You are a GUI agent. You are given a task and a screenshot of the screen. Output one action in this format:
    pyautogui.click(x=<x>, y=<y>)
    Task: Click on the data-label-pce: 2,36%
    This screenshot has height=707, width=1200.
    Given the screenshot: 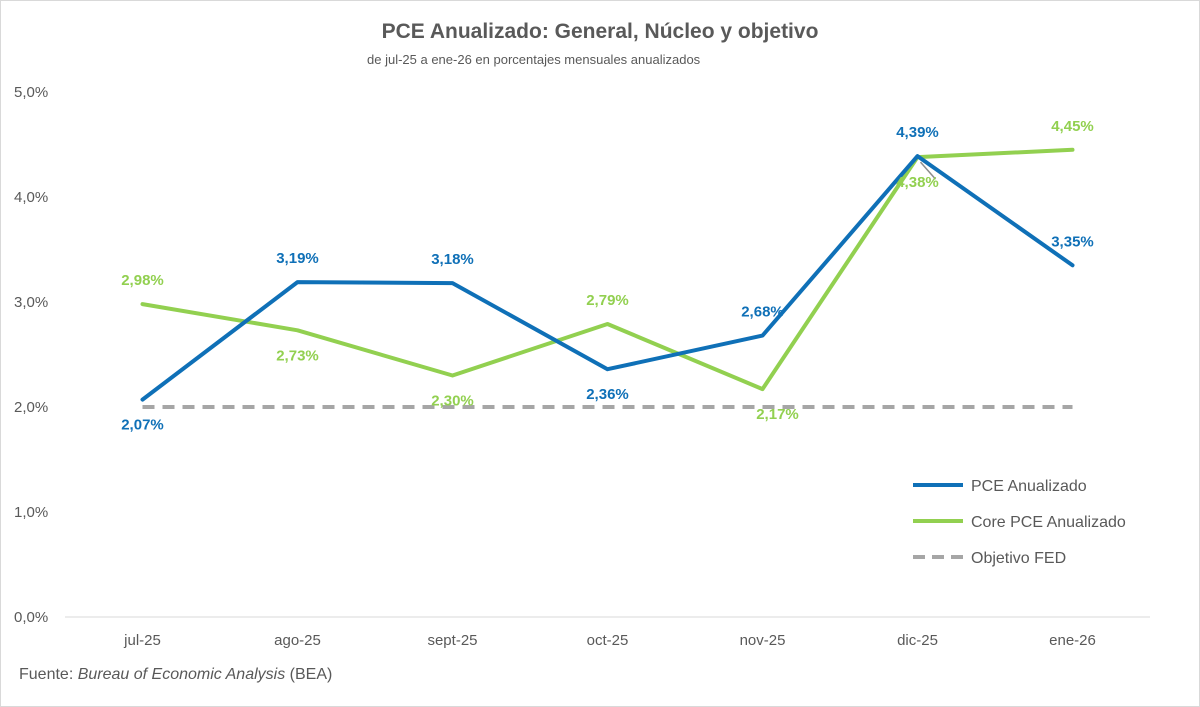 What is the action you would take?
    pyautogui.click(x=607, y=394)
    